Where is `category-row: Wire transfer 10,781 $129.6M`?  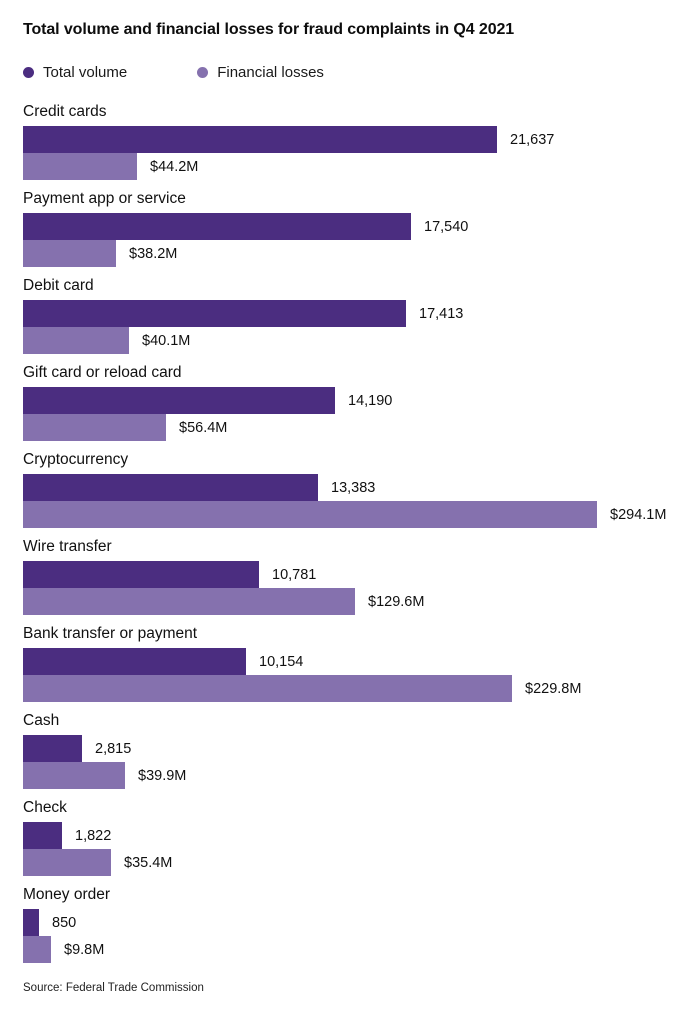
category-row: Wire transfer 10,781 $129.6M is located at coordinates (360, 576).